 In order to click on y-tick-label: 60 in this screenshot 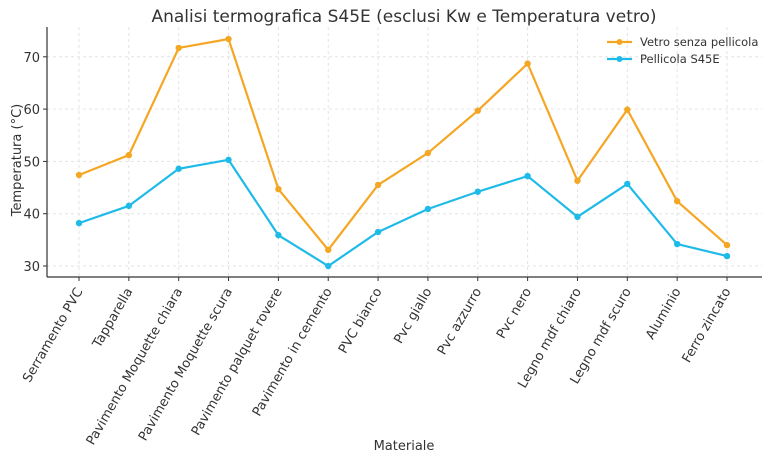, I will do `click(31, 110)`.